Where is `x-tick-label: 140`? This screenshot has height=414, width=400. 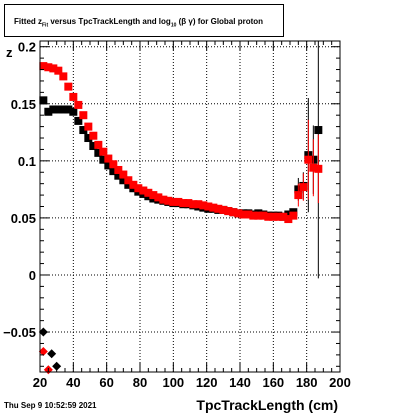
x-tick-label: 140 is located at coordinates (240, 382).